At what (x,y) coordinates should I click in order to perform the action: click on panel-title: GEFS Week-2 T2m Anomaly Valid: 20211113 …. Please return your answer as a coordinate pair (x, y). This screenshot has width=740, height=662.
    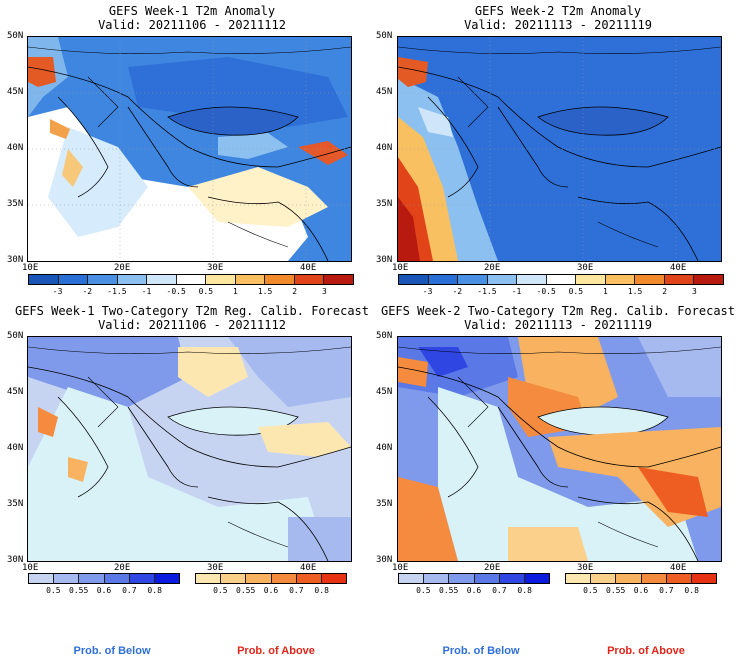
    Looking at the image, I should click on (558, 18).